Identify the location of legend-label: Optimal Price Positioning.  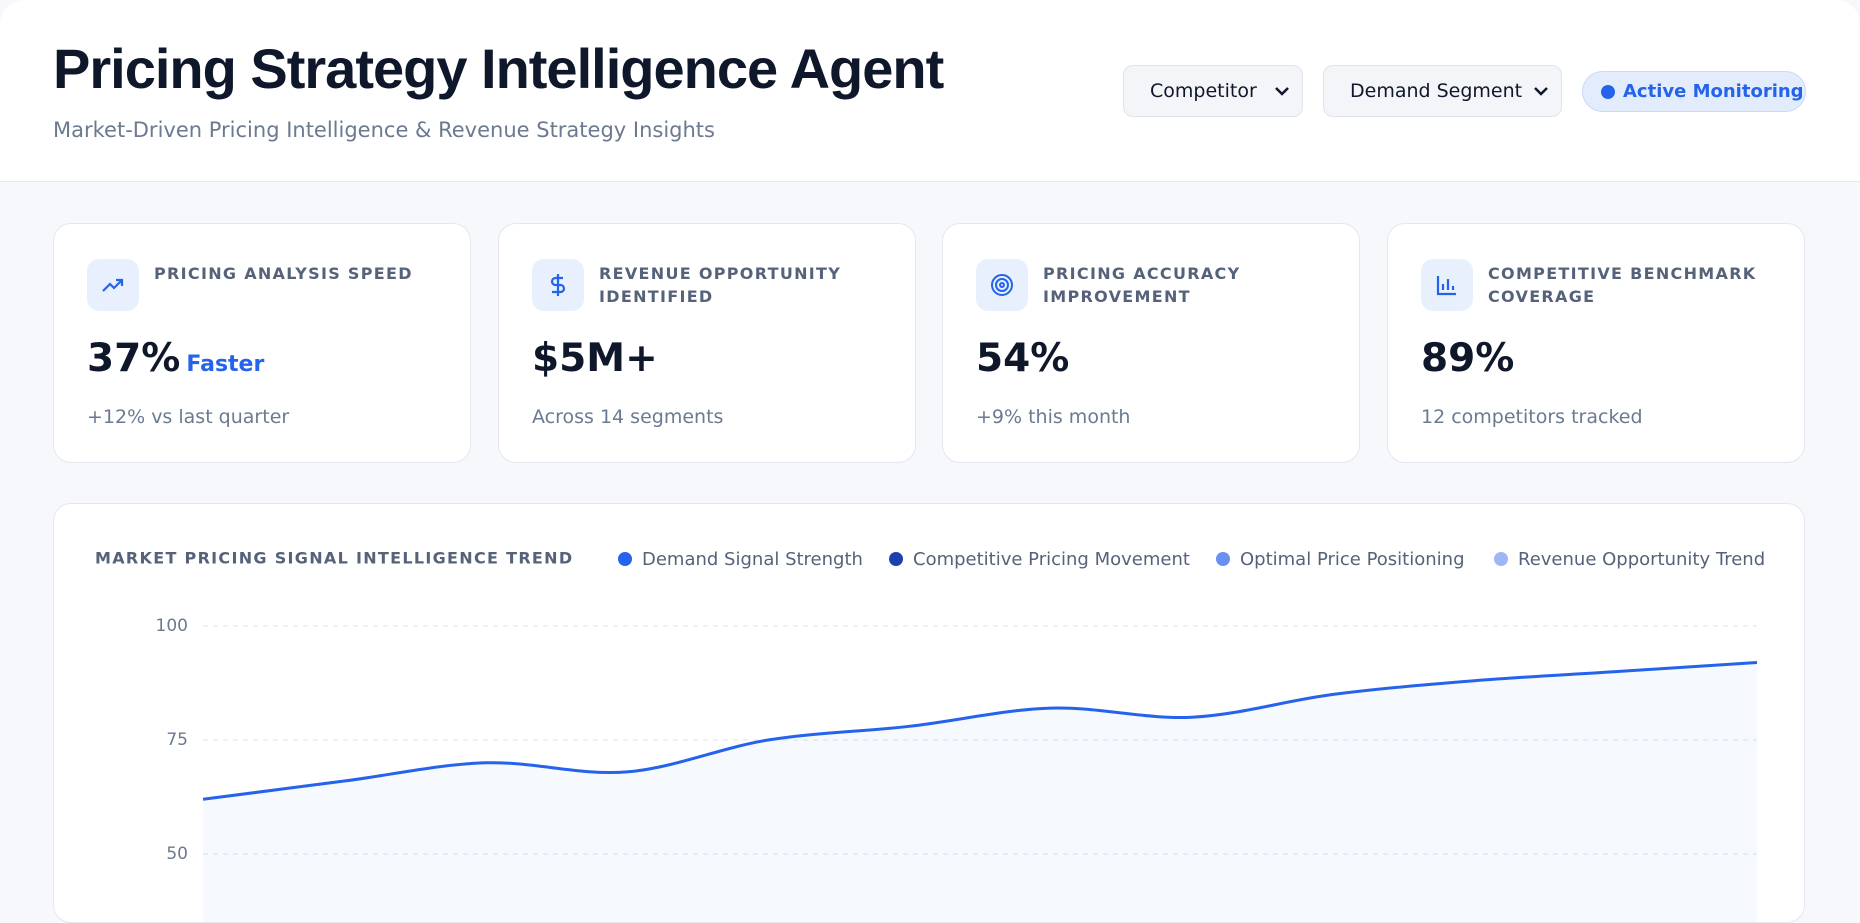
(1352, 559).